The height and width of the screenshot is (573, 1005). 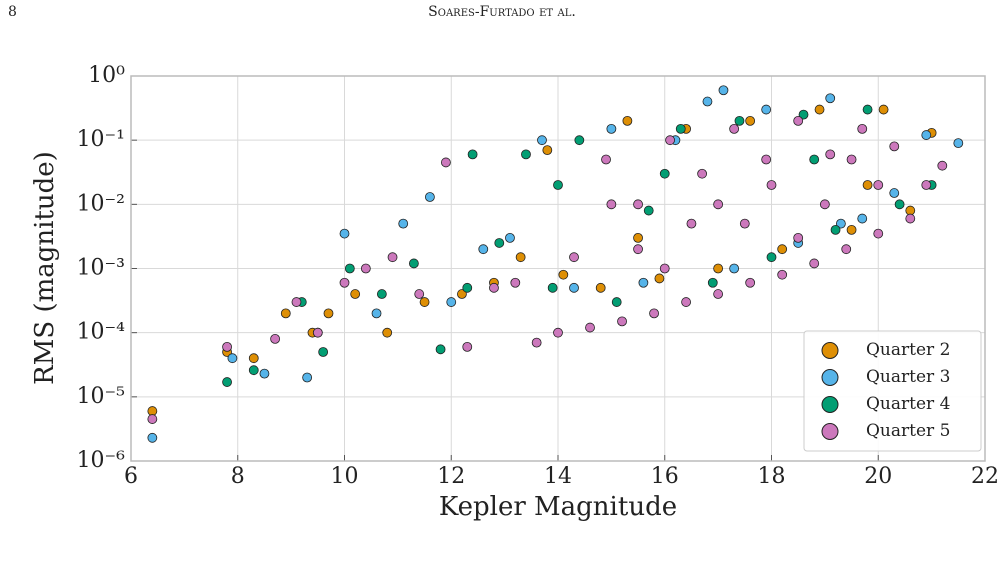 What do you see at coordinates (101, 268) in the screenshot?
I see `y-tick-label: 10⁻³` at bounding box center [101, 268].